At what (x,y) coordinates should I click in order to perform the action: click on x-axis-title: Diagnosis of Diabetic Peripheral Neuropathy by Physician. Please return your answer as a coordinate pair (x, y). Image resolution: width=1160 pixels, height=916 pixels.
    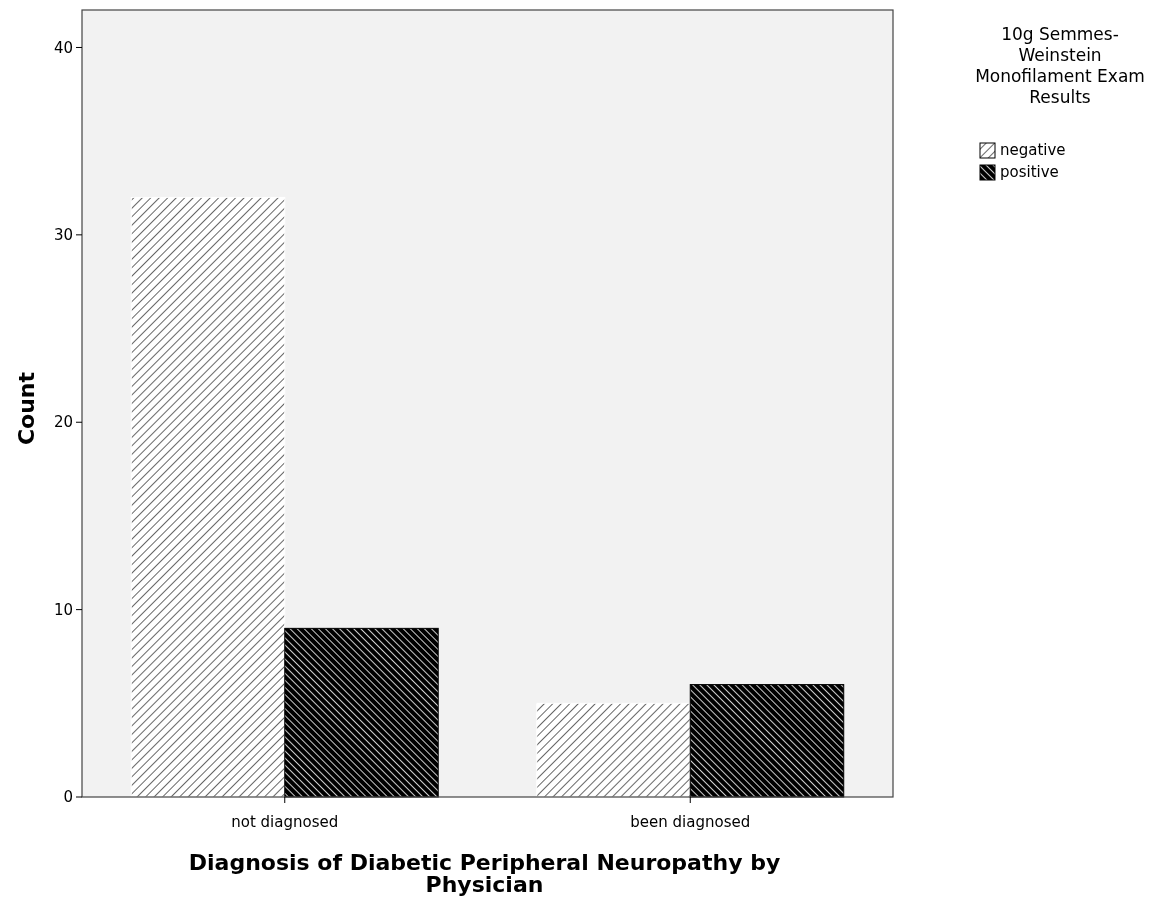
    Looking at the image, I should click on (484, 873).